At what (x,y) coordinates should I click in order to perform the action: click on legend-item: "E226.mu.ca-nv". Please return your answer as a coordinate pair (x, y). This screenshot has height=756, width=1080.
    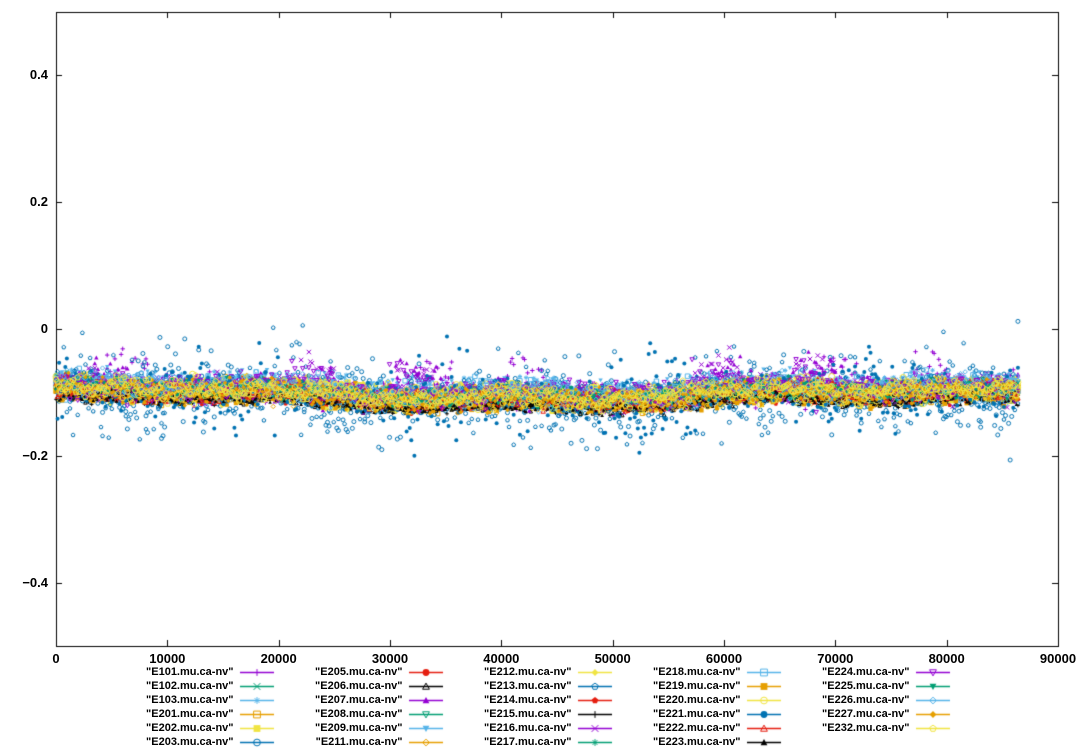
    Looking at the image, I should click on (878, 700).